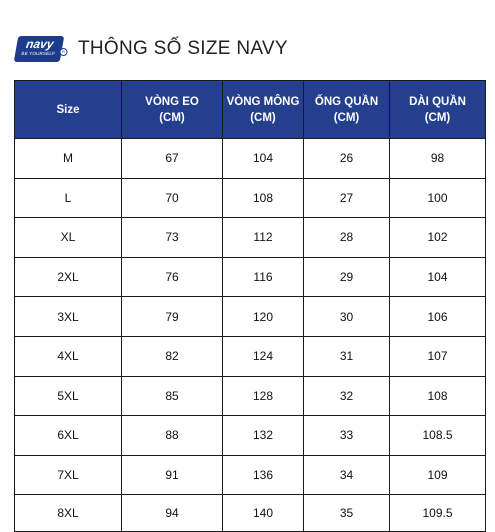 The height and width of the screenshot is (532, 495). What do you see at coordinates (437, 435) in the screenshot?
I see `cell-length: 108.5` at bounding box center [437, 435].